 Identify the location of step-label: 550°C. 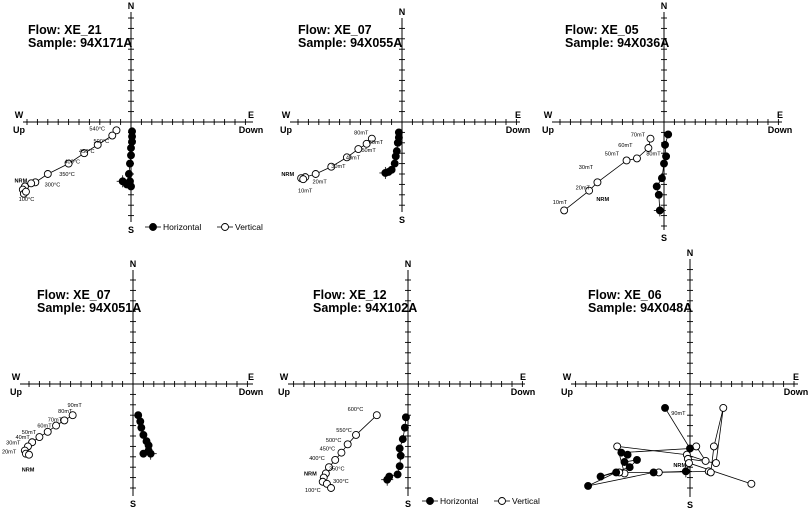
(344, 431).